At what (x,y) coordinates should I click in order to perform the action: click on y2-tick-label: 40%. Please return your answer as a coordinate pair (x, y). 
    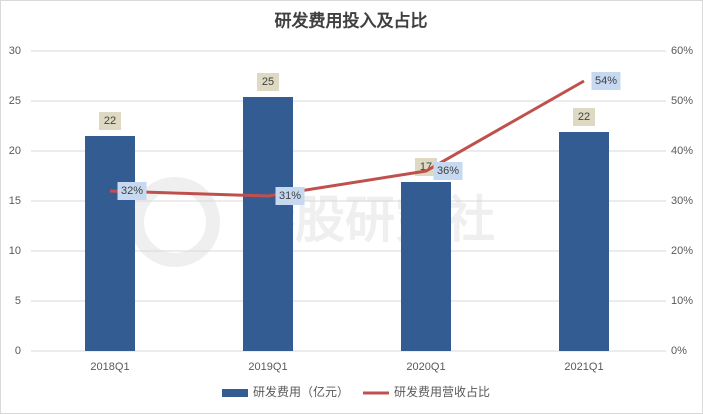
    Looking at the image, I should click on (682, 151).